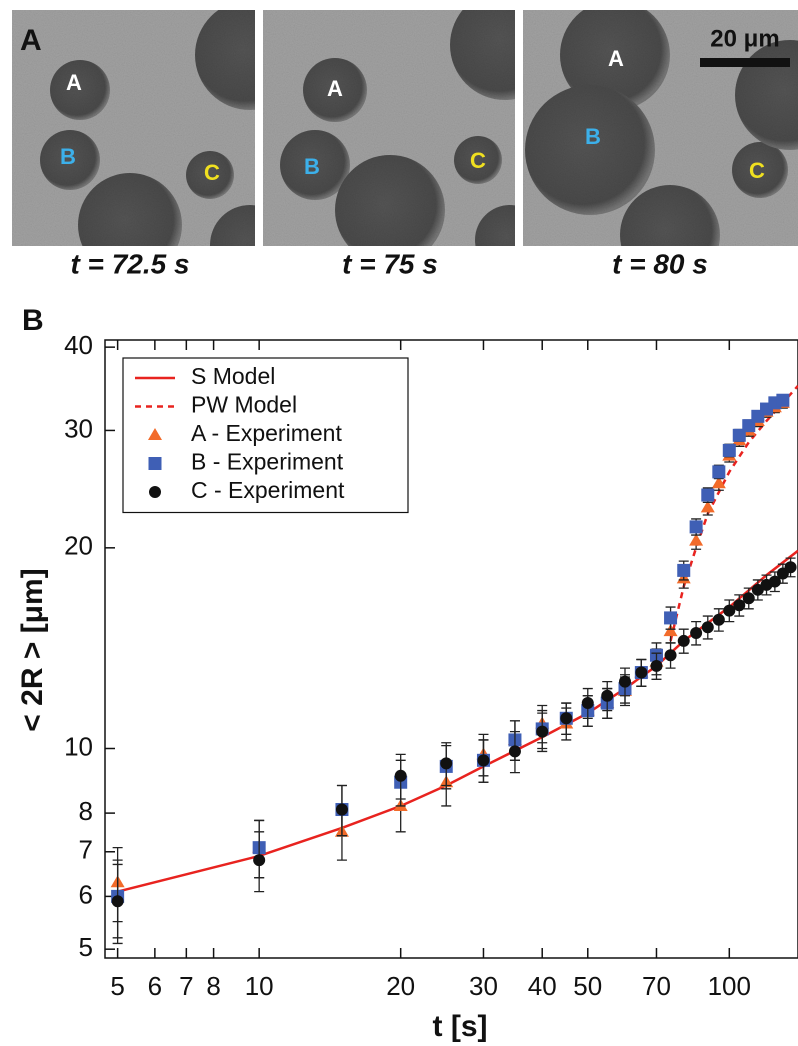 This screenshot has height=1046, width=798. Describe the element at coordinates (660, 263) in the screenshot. I see `frame-caption: t = 80 s` at that location.